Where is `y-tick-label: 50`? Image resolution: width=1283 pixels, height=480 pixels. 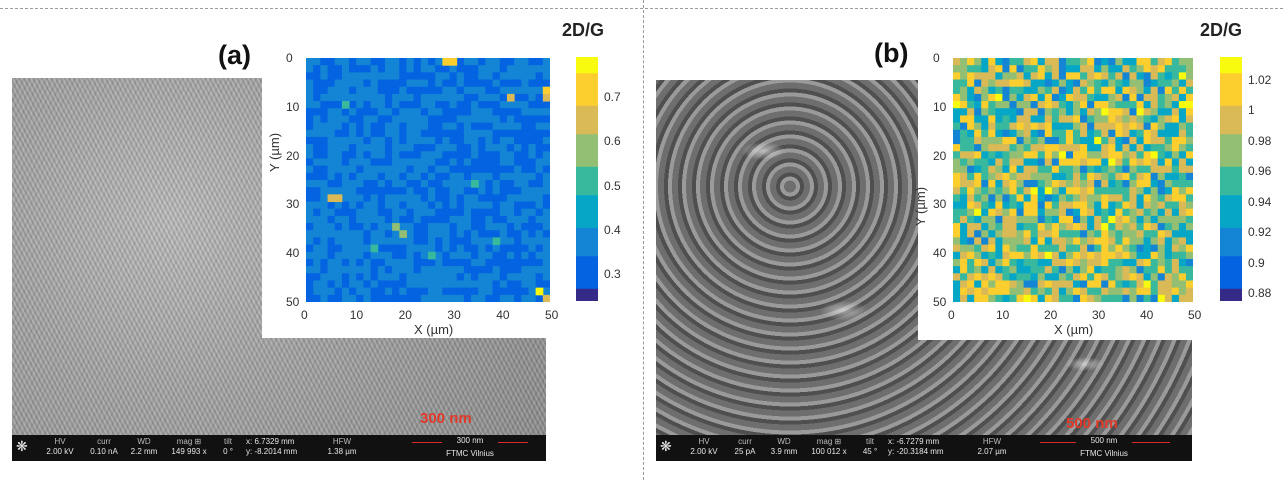 y-tick-label: 50 is located at coordinates (293, 302).